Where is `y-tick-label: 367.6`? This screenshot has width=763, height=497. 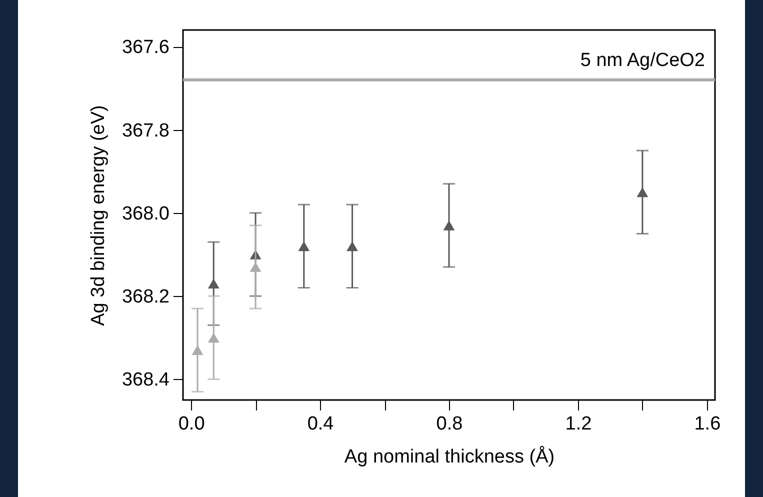
y-tick-label: 367.6 is located at coordinates (146, 47).